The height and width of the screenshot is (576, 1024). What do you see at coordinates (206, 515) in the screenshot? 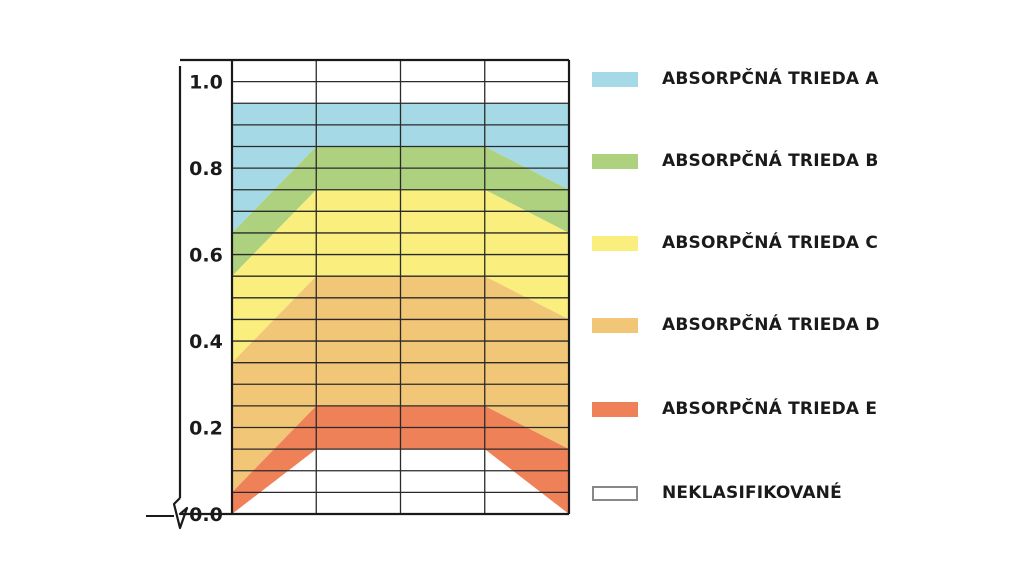
I see `y-tick-label: 0.0` at bounding box center [206, 515].